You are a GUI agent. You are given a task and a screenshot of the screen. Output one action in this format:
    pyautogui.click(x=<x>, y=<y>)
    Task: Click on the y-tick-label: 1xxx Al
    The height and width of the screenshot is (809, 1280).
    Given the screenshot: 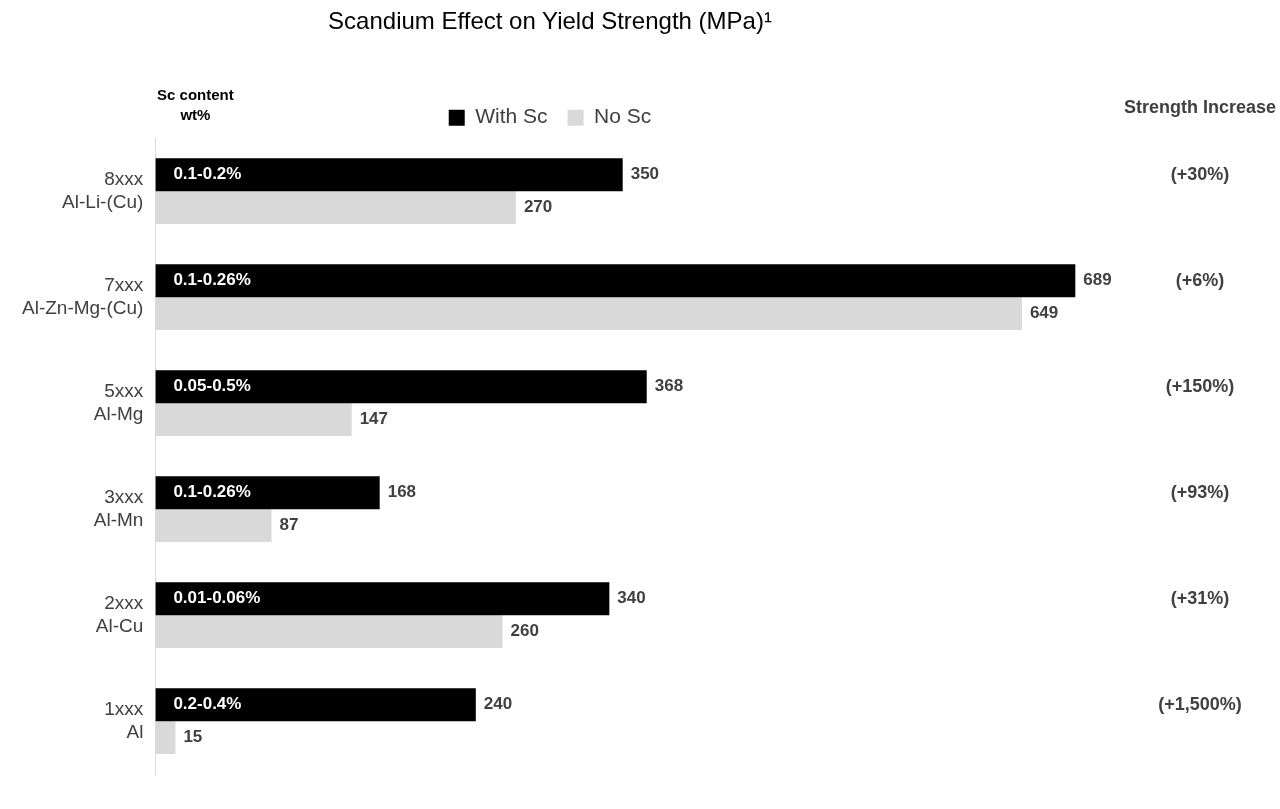 What is the action you would take?
    pyautogui.click(x=124, y=720)
    